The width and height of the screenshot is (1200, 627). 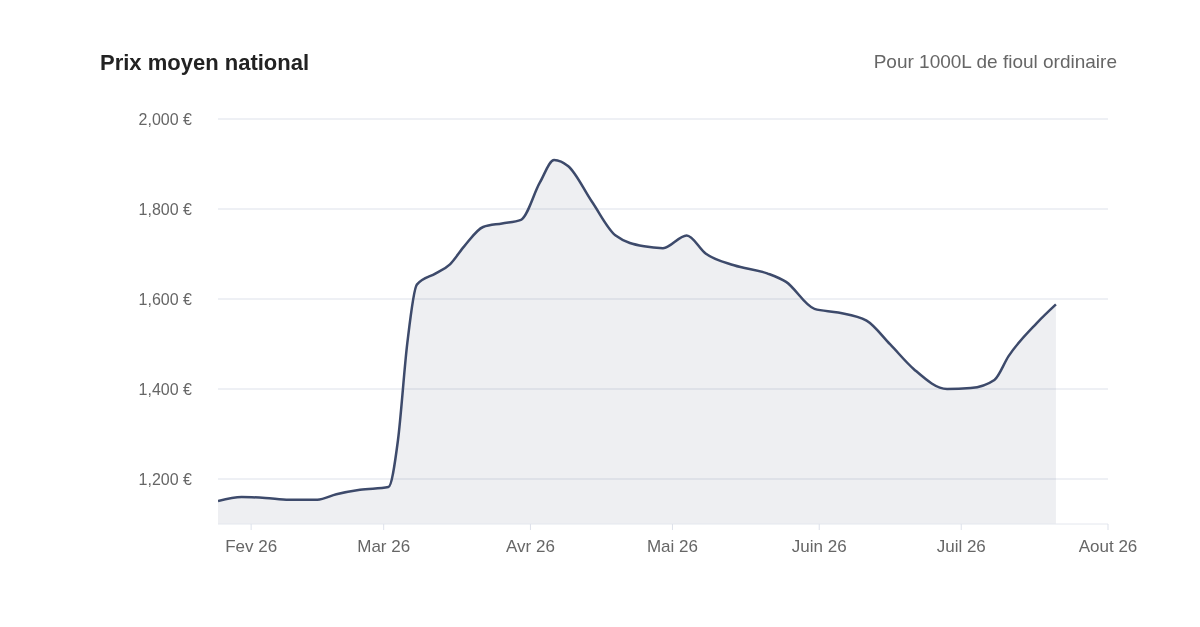 What do you see at coordinates (530, 547) in the screenshot?
I see `x-tick-label: Avr 26` at bounding box center [530, 547].